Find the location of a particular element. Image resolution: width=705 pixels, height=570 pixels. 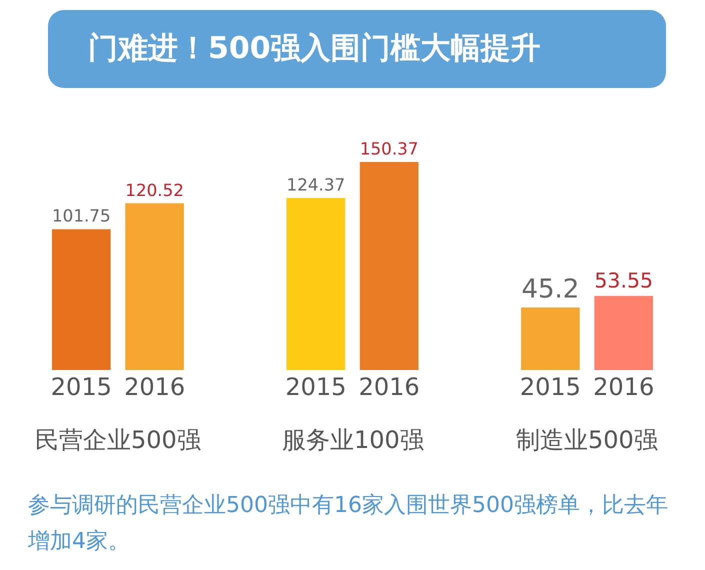

data-label: 53.55 is located at coordinates (623, 280).